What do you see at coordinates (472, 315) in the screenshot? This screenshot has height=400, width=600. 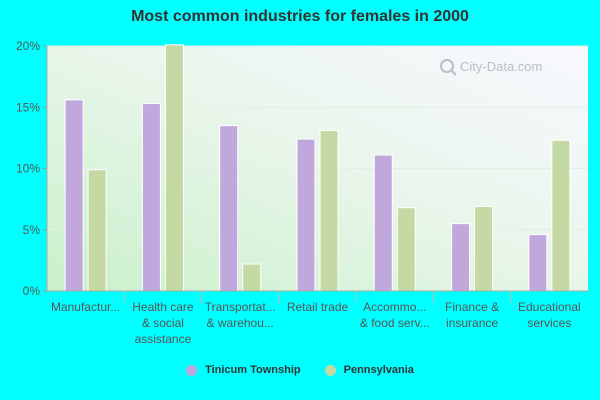 I see `category-label: Finance & insurance` at bounding box center [472, 315].